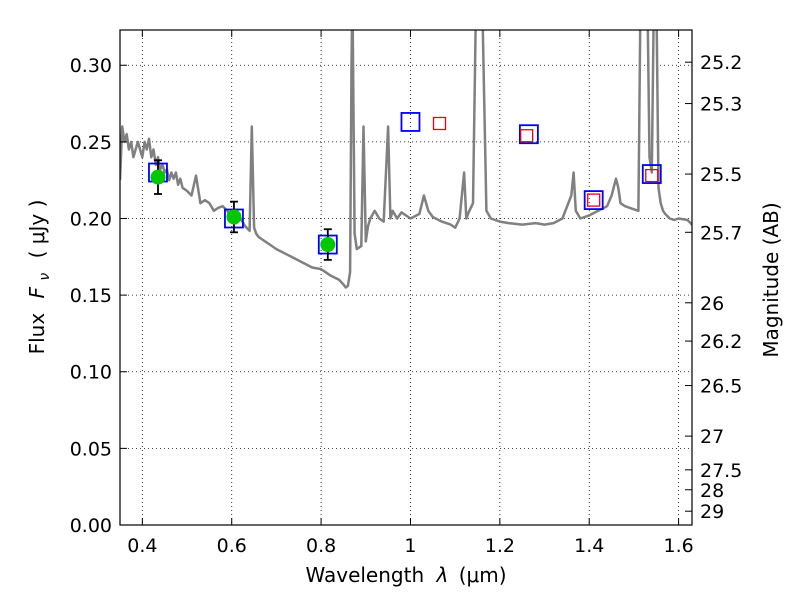  What do you see at coordinates (91, 296) in the screenshot?
I see `y-tick-label: 0.15` at bounding box center [91, 296].